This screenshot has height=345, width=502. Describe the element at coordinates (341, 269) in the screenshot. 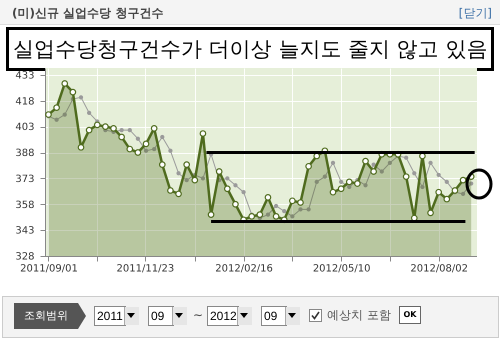

I see `x-tick-label: 2012/05/10` at that location.